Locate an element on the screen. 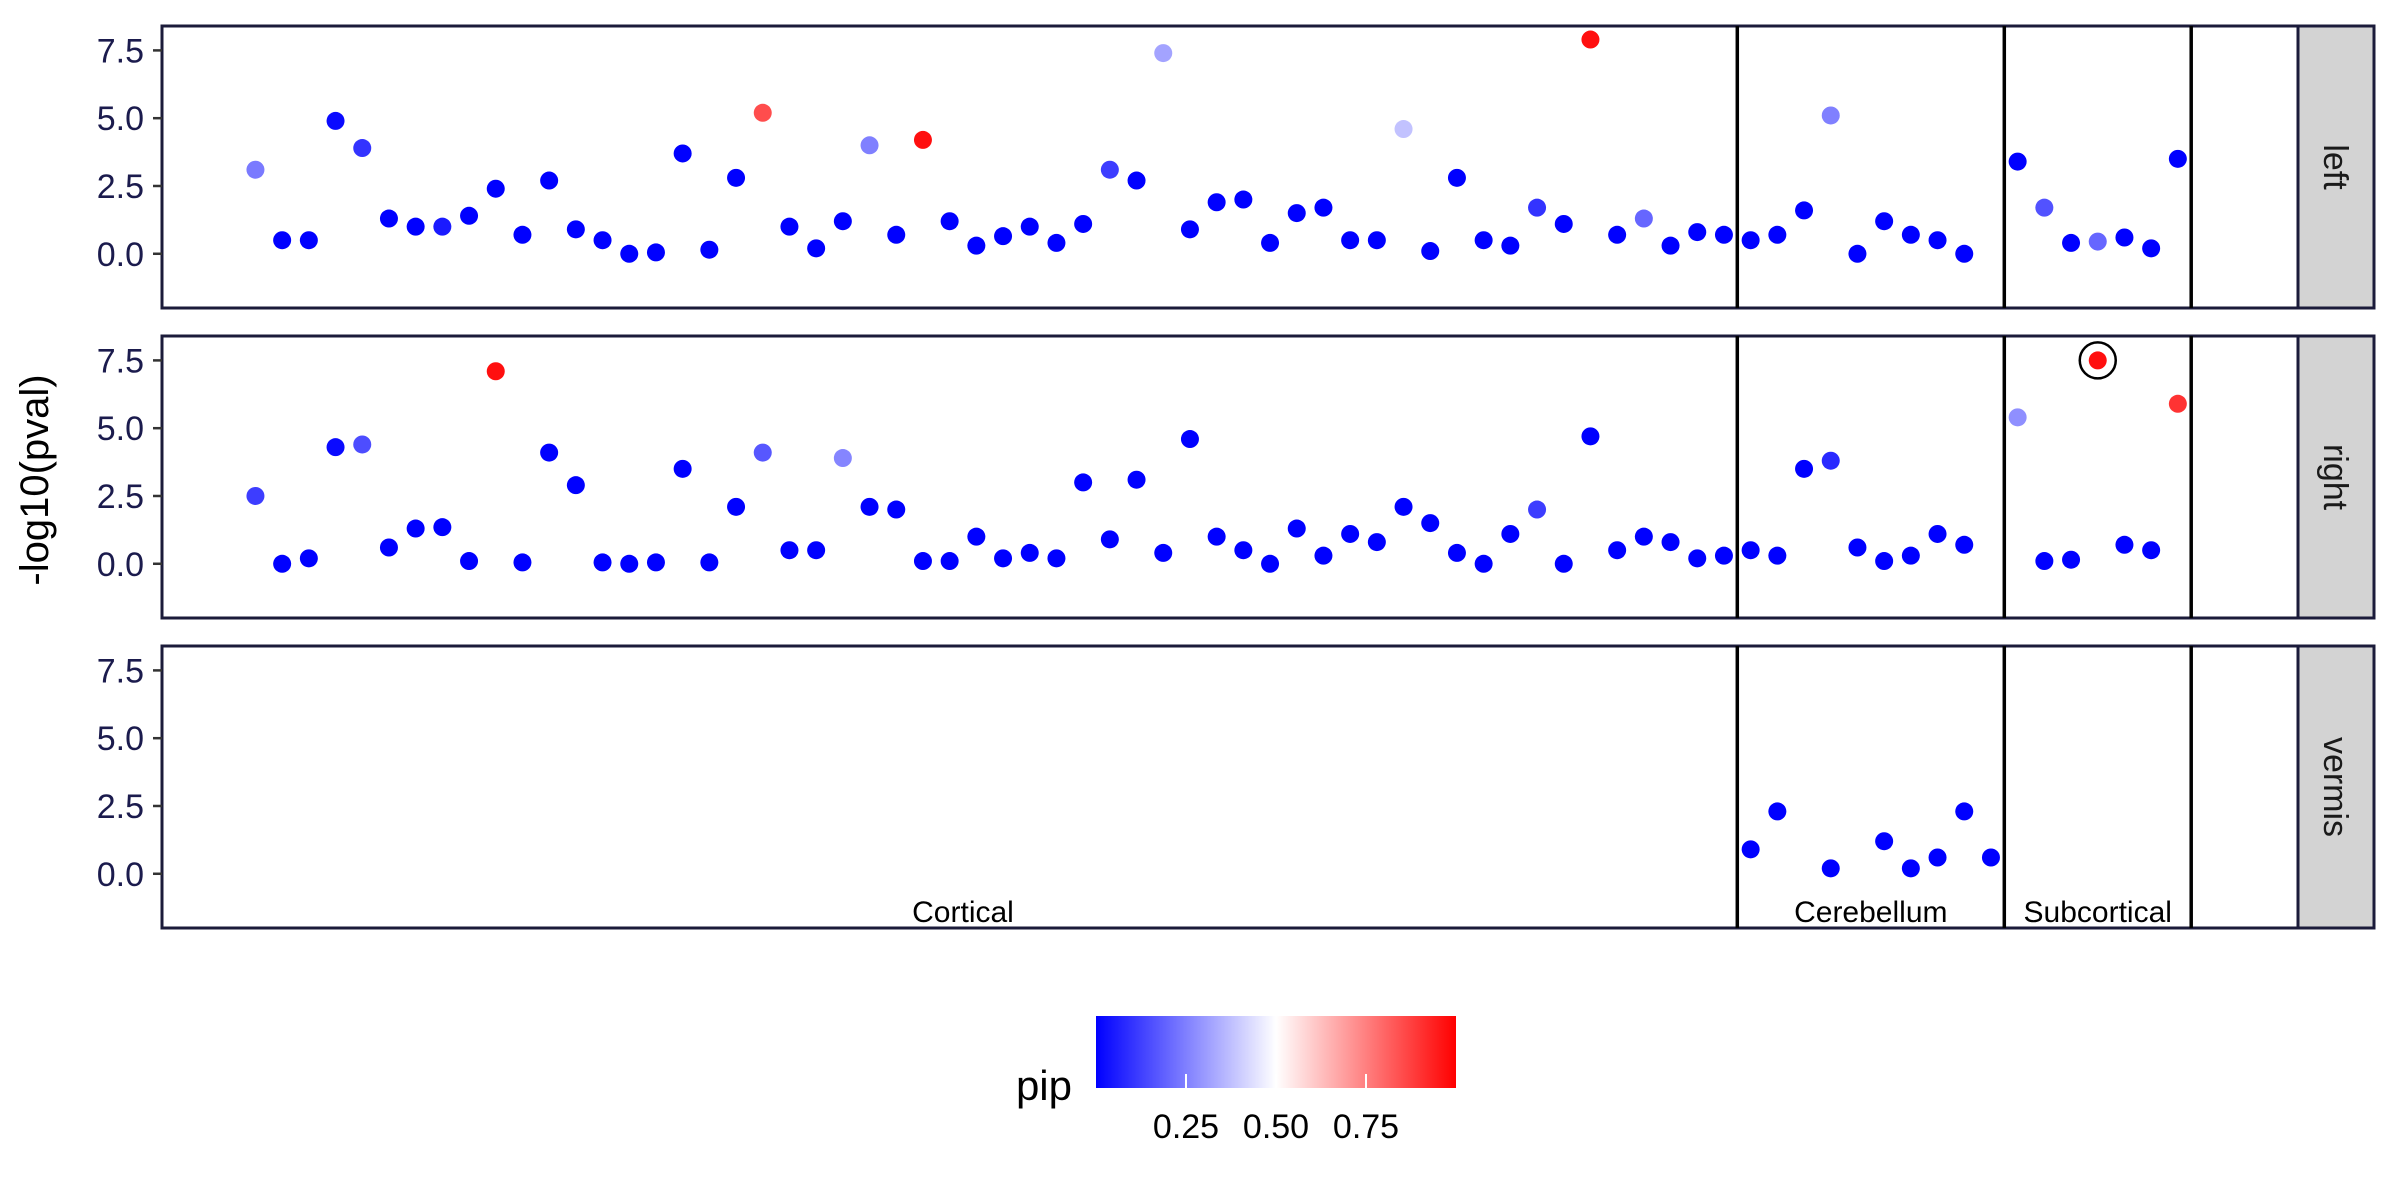  legend-tick-label: 0.75 is located at coordinates (1366, 1127).